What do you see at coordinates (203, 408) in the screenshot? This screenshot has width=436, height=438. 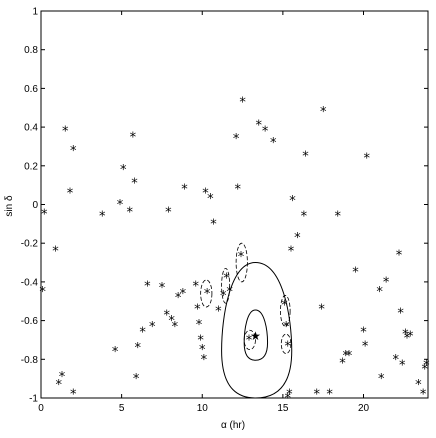 I see `x-tick-label: 10` at bounding box center [203, 408].